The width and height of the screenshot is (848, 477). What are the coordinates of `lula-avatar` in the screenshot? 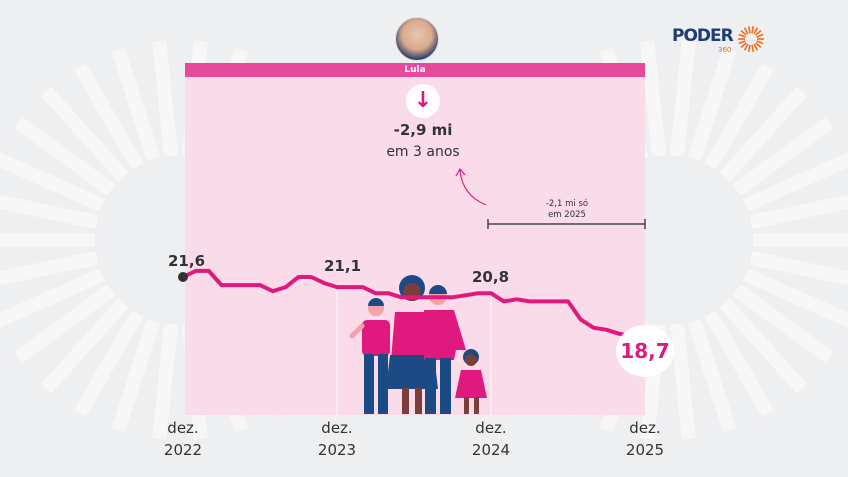 It's located at (417, 39).